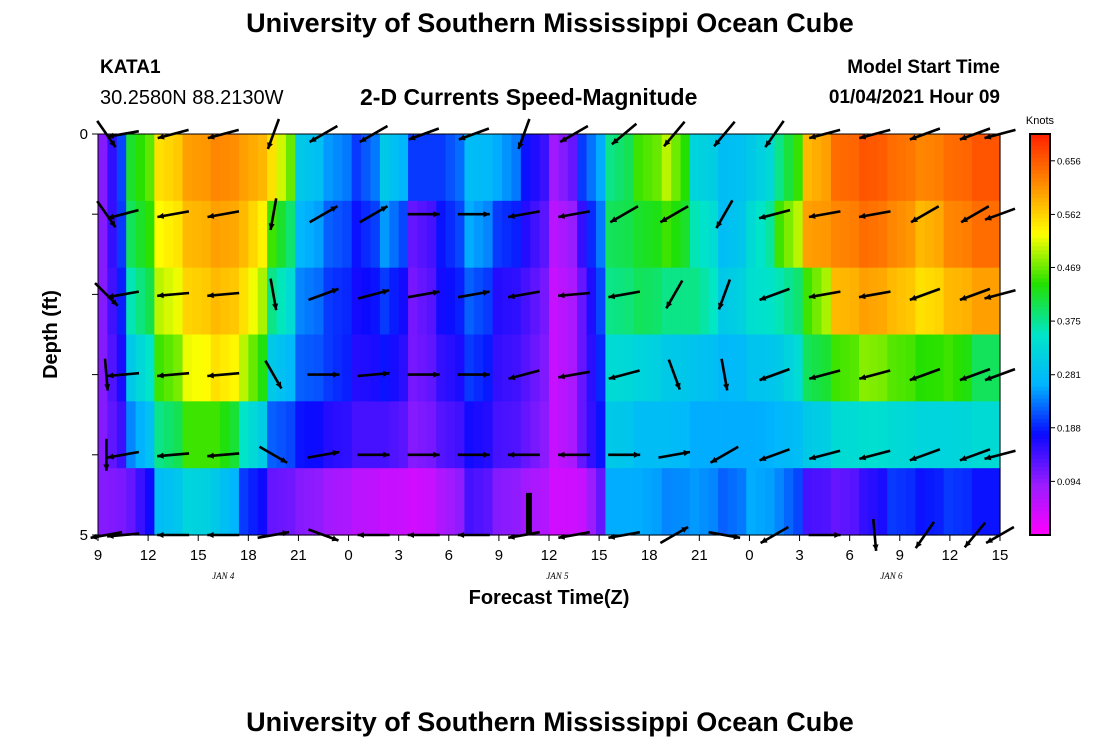 The width and height of the screenshot is (1100, 750). What do you see at coordinates (499, 555) in the screenshot?
I see `x-tick-label: 9` at bounding box center [499, 555].